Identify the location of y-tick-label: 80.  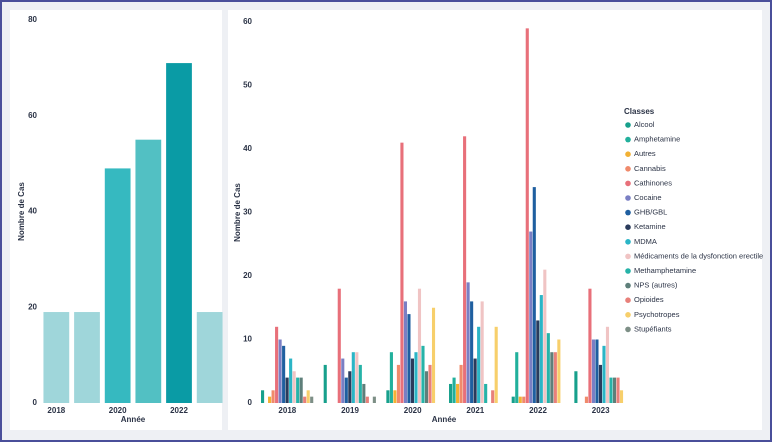
(32, 19).